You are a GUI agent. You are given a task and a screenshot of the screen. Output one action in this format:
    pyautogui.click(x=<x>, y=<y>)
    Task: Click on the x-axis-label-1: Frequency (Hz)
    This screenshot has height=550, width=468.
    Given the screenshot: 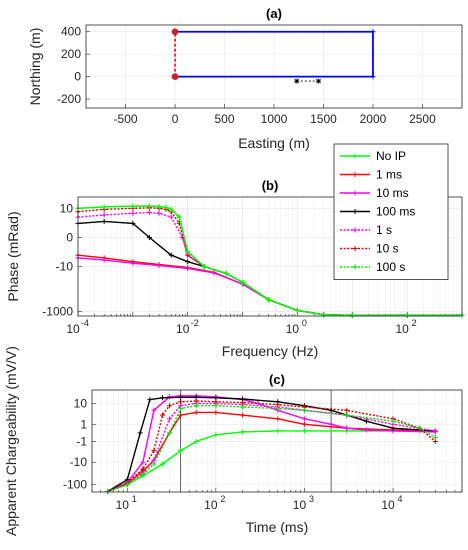 What is the action you would take?
    pyautogui.click(x=270, y=351)
    